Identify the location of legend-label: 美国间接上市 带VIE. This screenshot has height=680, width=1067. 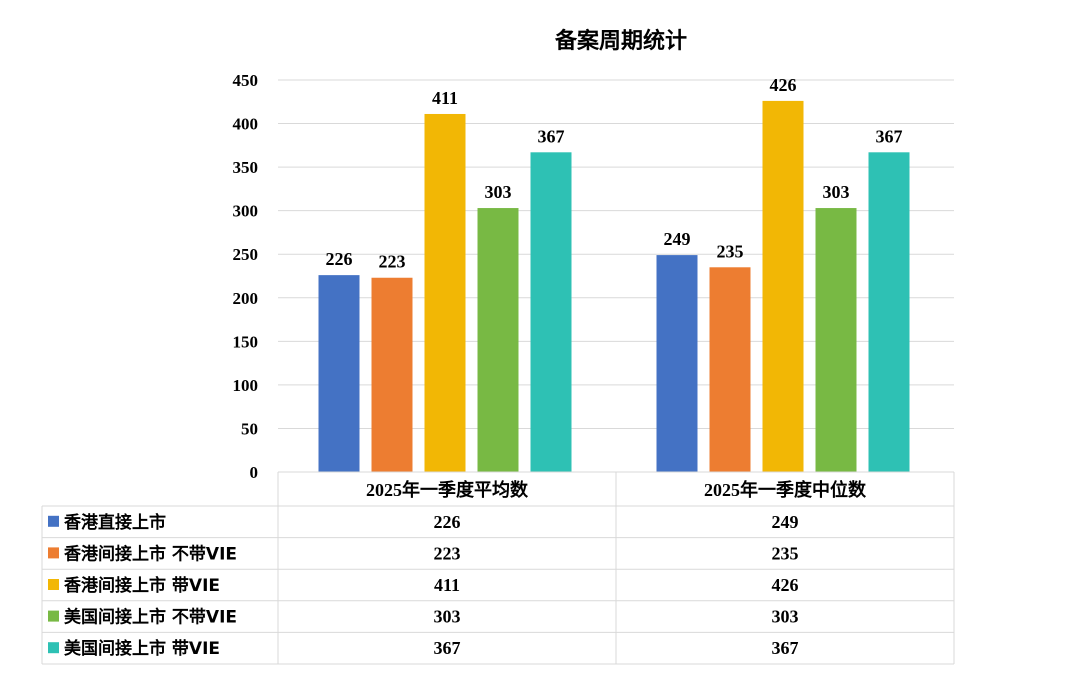
(142, 648).